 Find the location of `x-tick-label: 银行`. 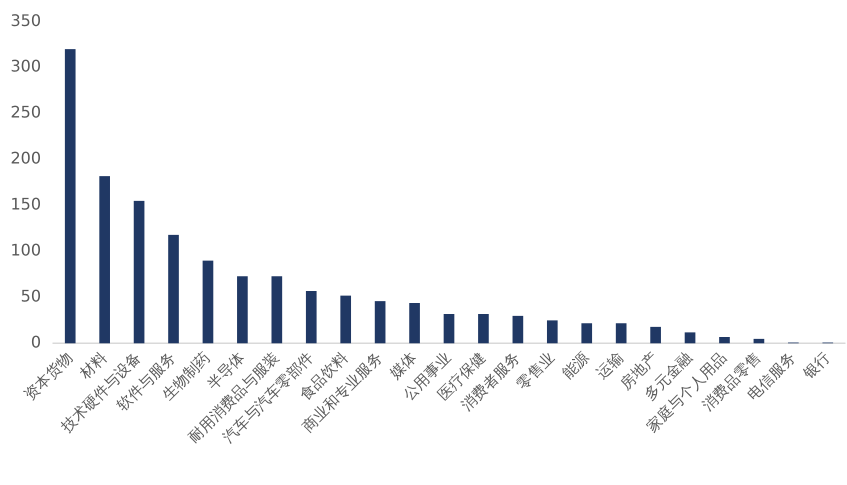

x-tick-label: 银行 is located at coordinates (816, 366).